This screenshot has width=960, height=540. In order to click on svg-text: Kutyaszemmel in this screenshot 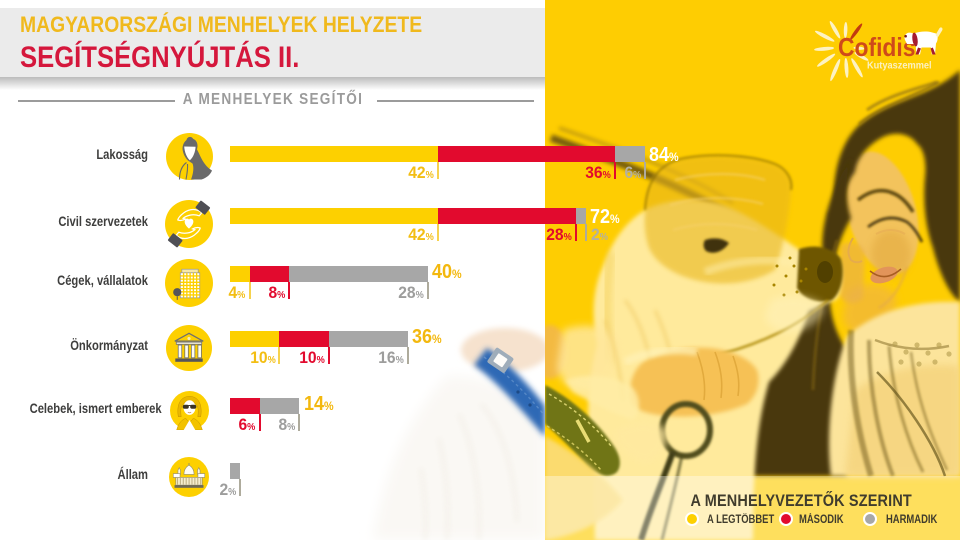, I will do `click(899, 66)`.